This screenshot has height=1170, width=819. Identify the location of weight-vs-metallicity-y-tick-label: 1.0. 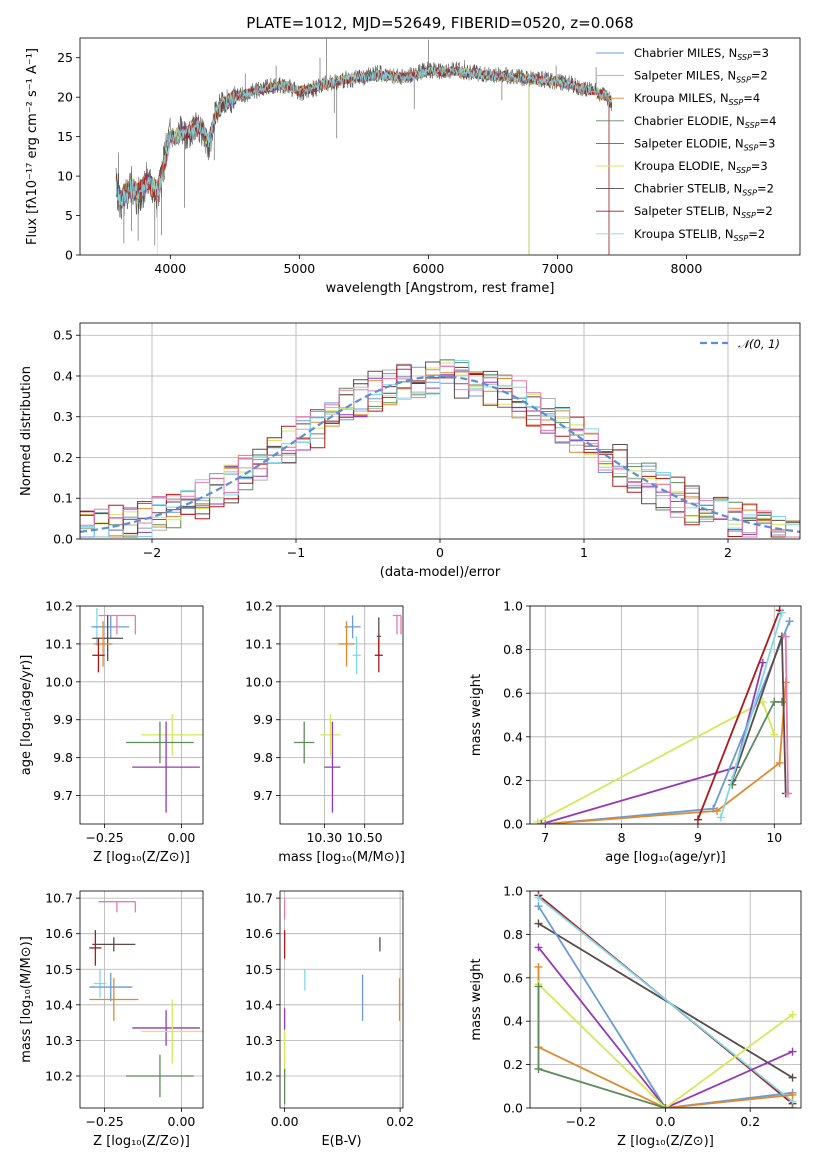
(513, 891).